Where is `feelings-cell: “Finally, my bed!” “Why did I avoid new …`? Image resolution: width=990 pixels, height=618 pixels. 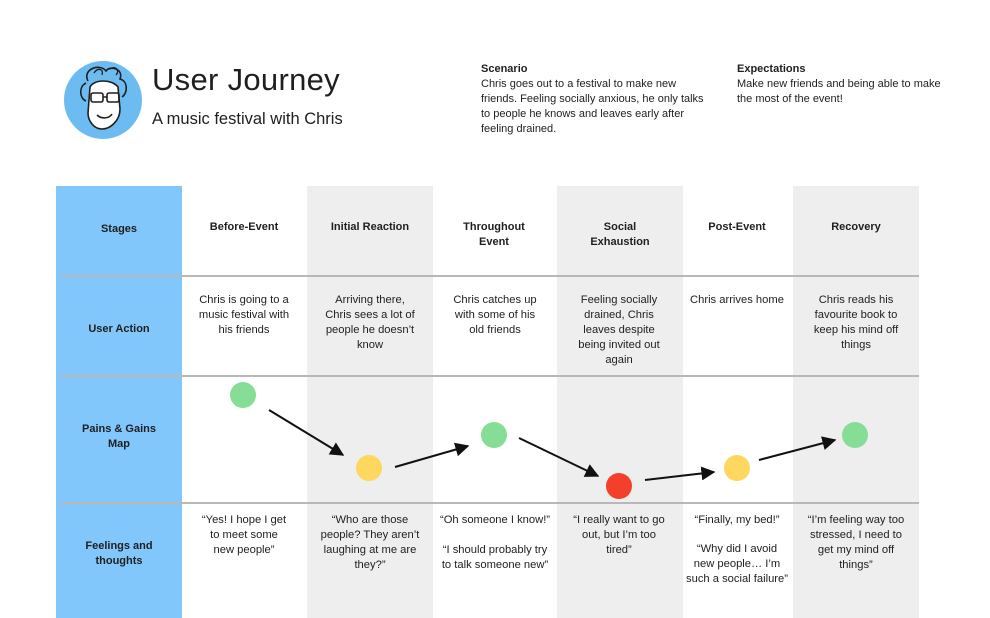
feelings-cell: “Finally, my bed!” “Why did I avoid new … is located at coordinates (737, 550).